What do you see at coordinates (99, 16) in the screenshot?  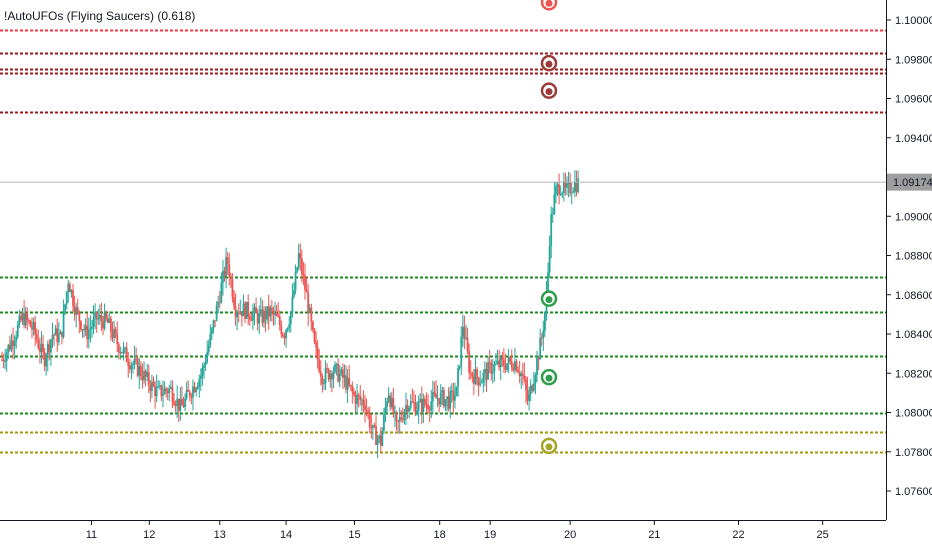 I see `indicator-title: !AutoUFOs (Flying Saucers) (0.618)` at bounding box center [99, 16].